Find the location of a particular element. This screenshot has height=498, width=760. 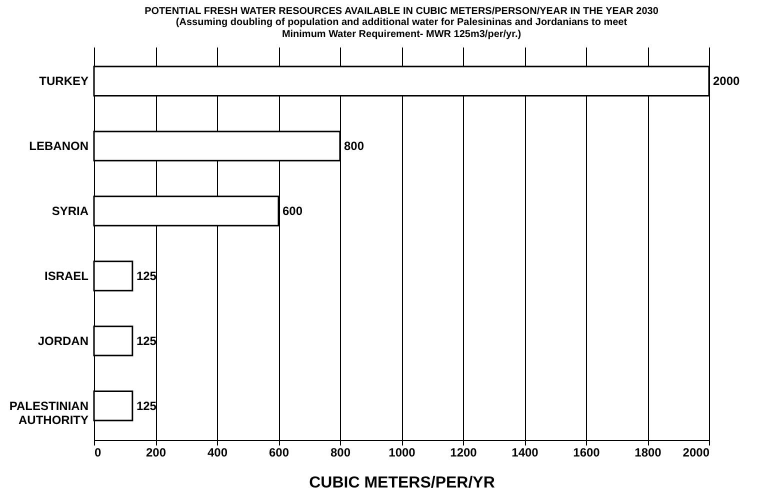

x-tick-label: 600 is located at coordinates (279, 453).